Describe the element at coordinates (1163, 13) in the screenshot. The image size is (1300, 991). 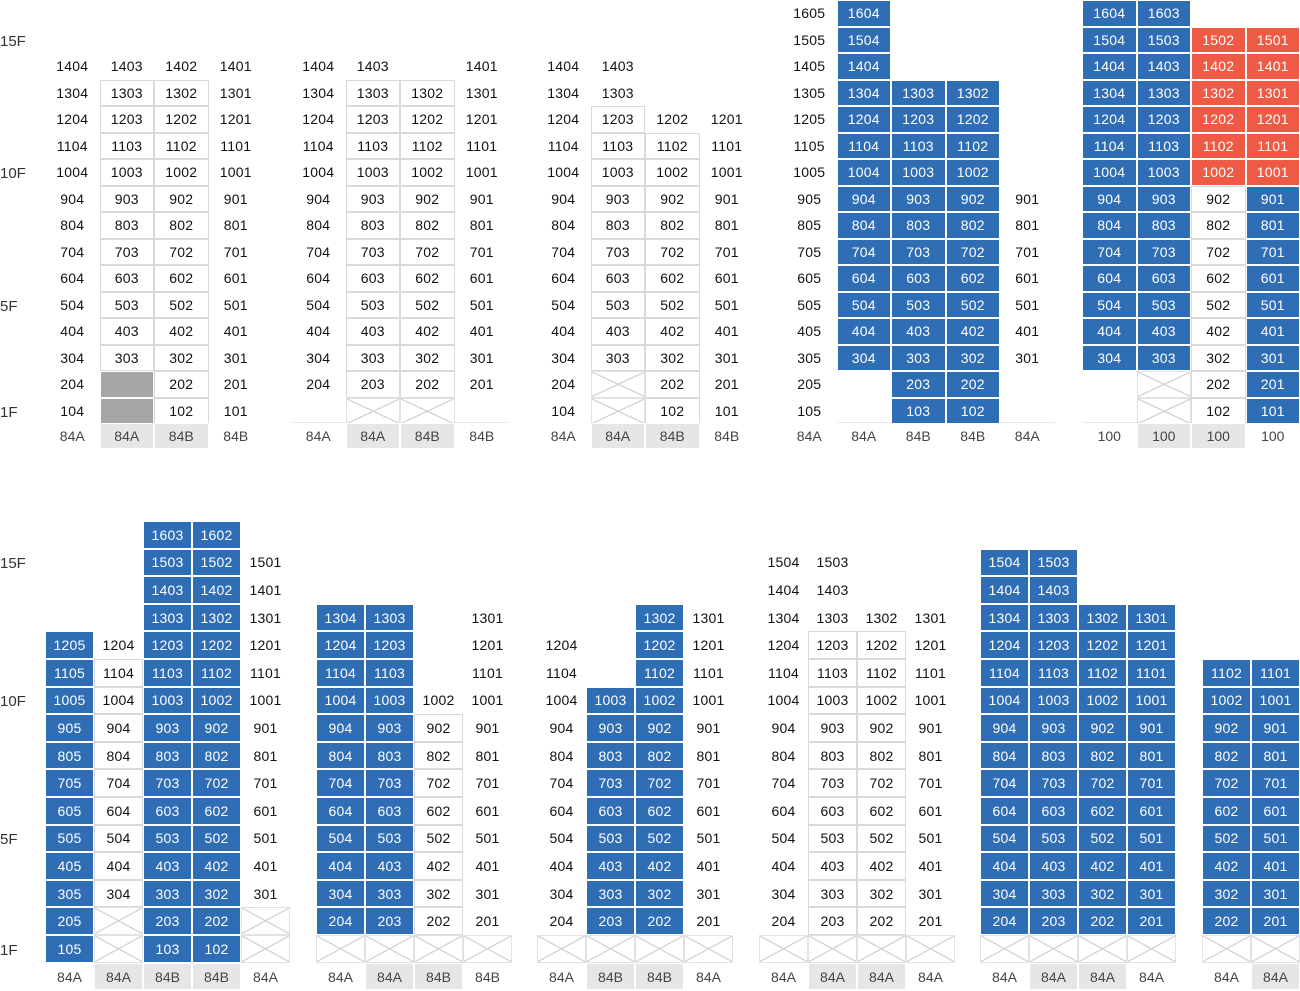
I see `unit-cell: 1603` at that location.